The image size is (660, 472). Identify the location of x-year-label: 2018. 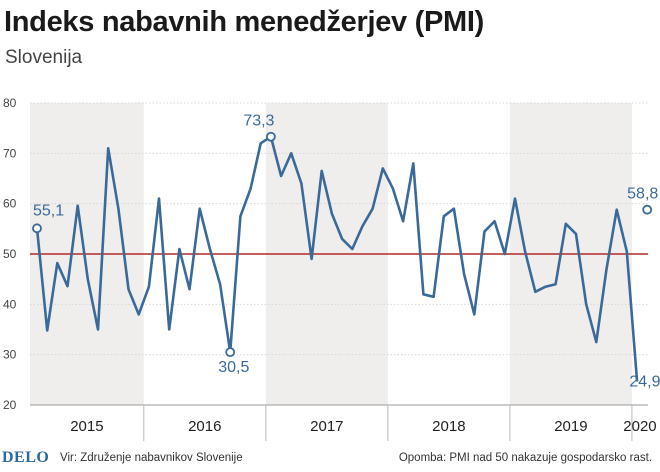
(448, 426).